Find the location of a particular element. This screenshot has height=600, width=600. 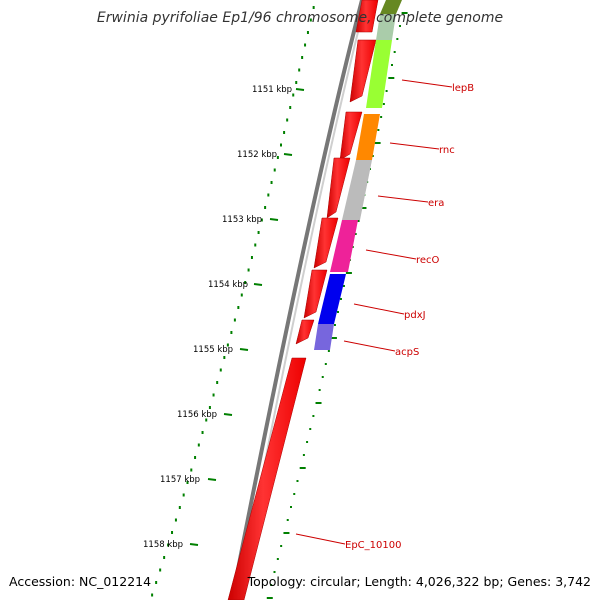

acpS-tail-cds is located at coordinates (305, 332).